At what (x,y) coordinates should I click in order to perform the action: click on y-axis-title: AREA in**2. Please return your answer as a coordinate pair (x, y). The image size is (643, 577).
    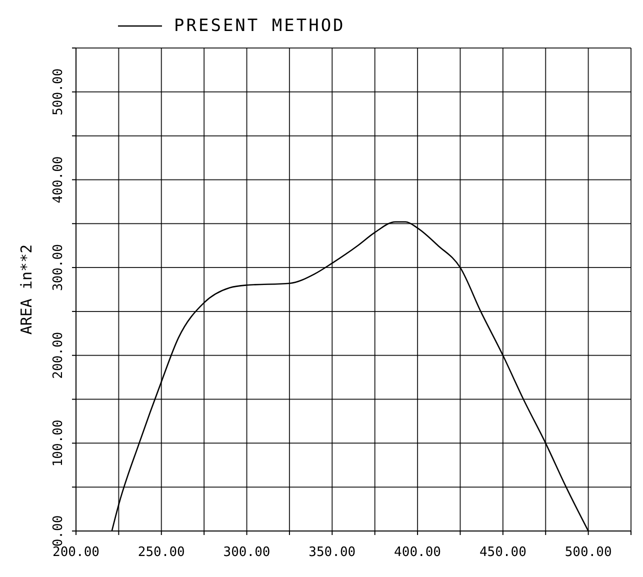
    Looking at the image, I should click on (26, 289).